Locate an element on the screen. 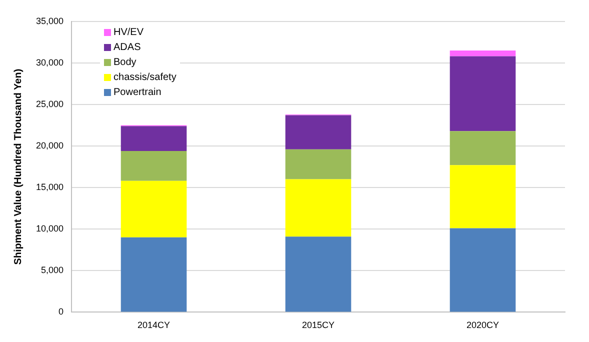 This screenshot has width=589, height=342. y-tick-label: 30,000 is located at coordinates (50, 62).